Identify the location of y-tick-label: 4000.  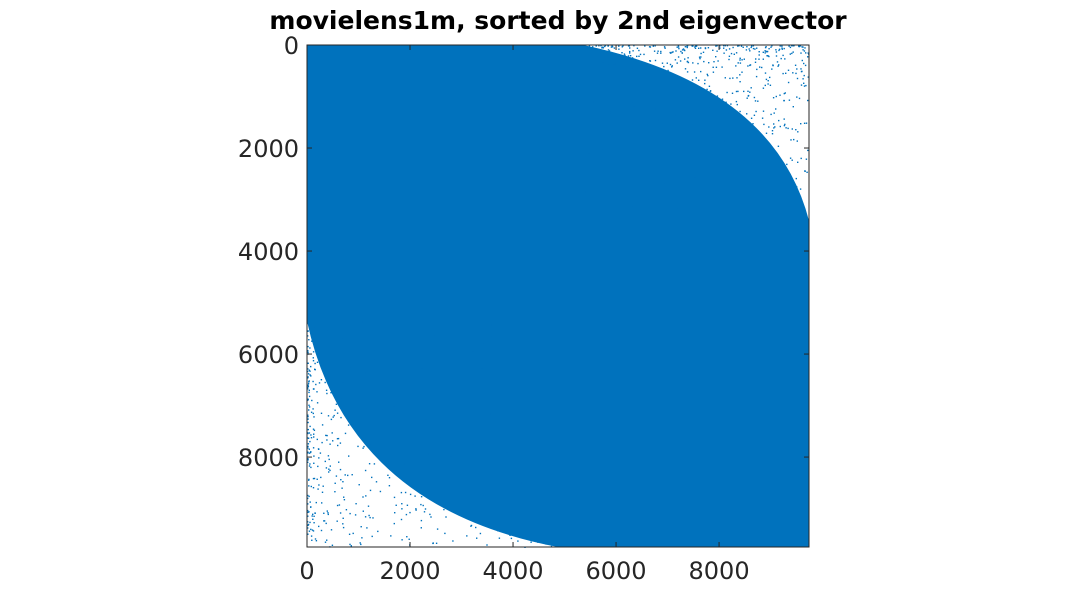
(268, 252).